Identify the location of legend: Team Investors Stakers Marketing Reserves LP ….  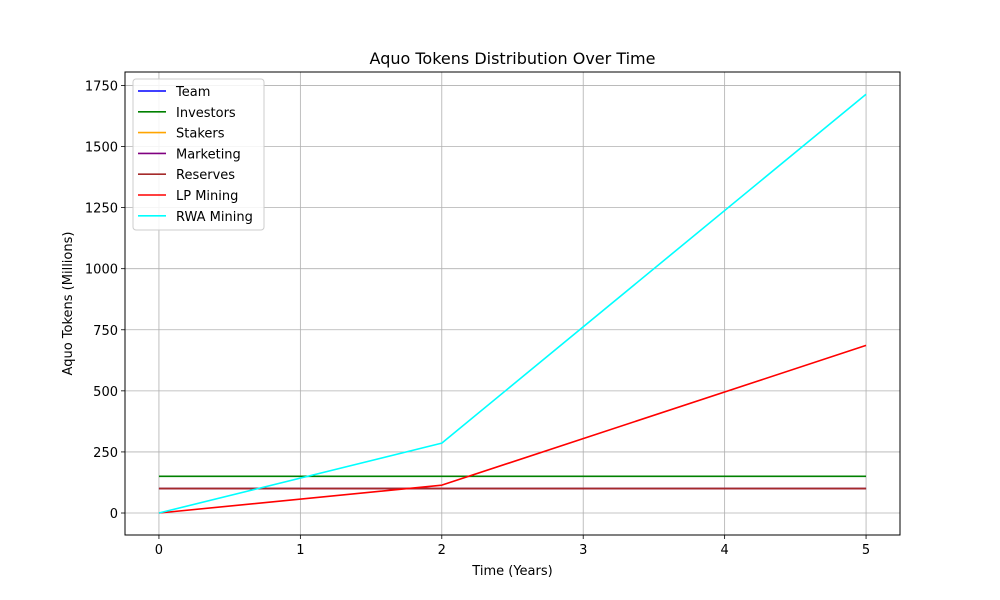
(198, 154).